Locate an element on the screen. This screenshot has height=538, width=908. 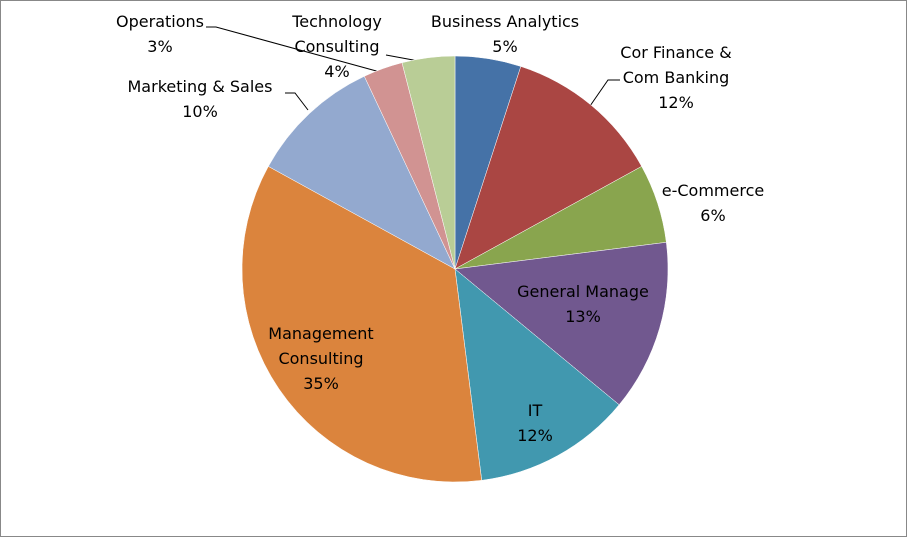
slice-label: Cor Finance & Com Banking is located at coordinates (675, 65).